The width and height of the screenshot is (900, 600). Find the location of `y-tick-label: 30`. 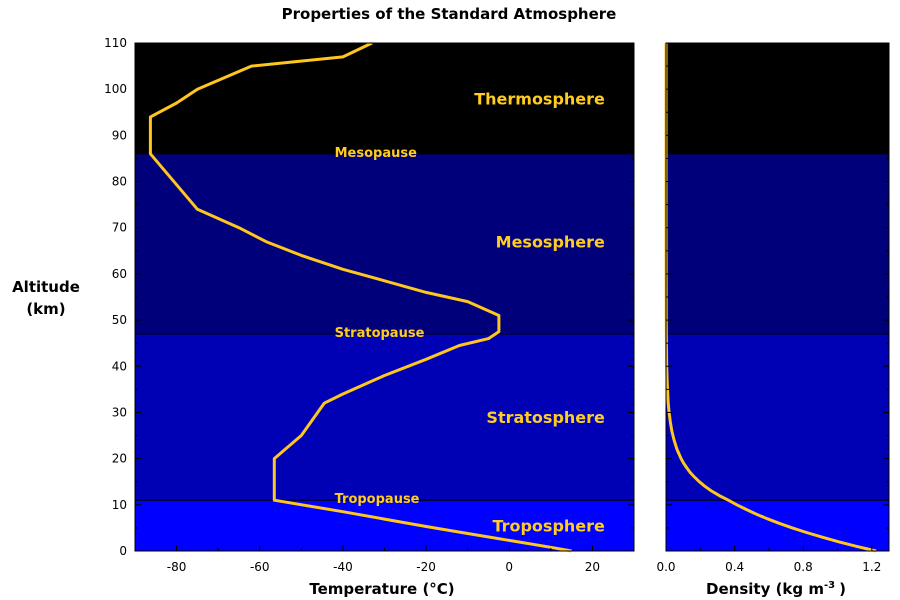

y-tick-label: 30 is located at coordinates (119, 412).